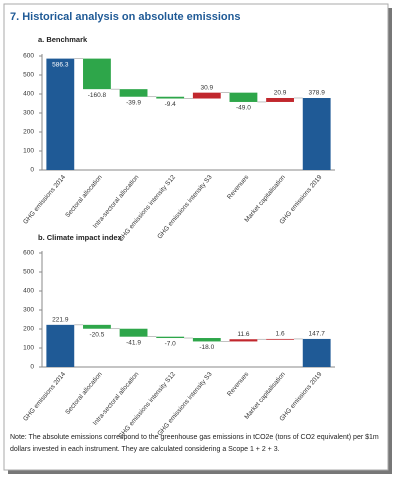 This screenshot has height=480, width=400. I want to click on value-label: 147.7, so click(317, 334).